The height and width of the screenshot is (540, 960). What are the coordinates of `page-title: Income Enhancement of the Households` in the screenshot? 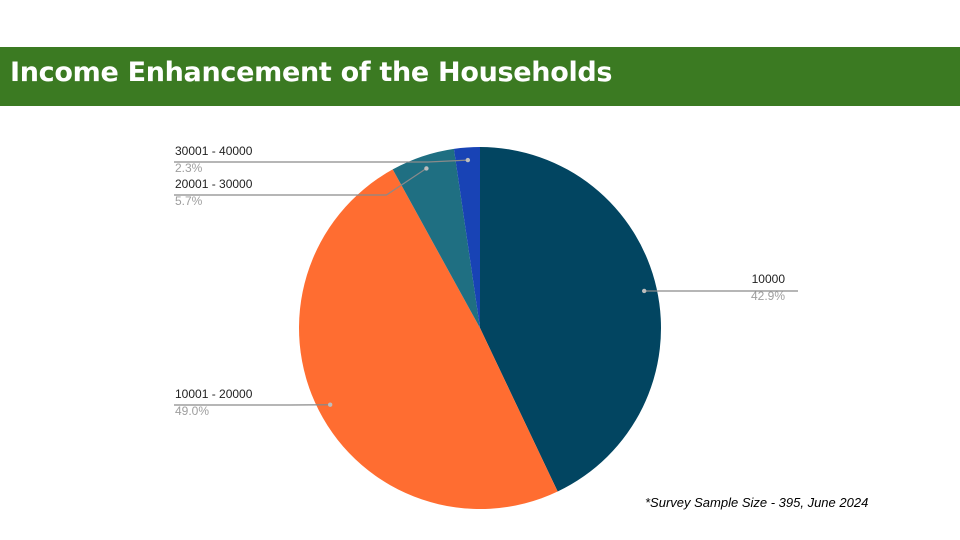 It's located at (311, 72).